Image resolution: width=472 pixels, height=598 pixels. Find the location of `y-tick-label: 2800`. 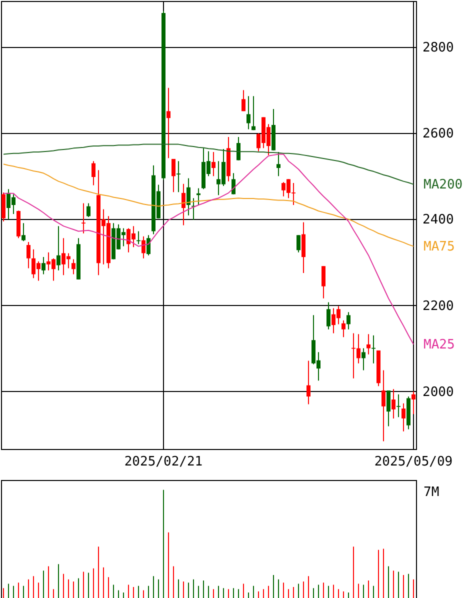

y-tick-label: 2800 is located at coordinates (438, 48).